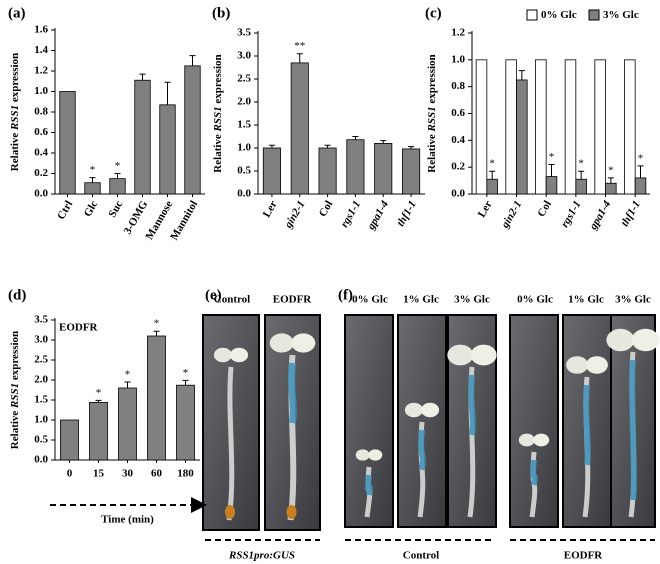 The width and height of the screenshot is (660, 564). I want to click on image-label: EODFR, so click(293, 300).